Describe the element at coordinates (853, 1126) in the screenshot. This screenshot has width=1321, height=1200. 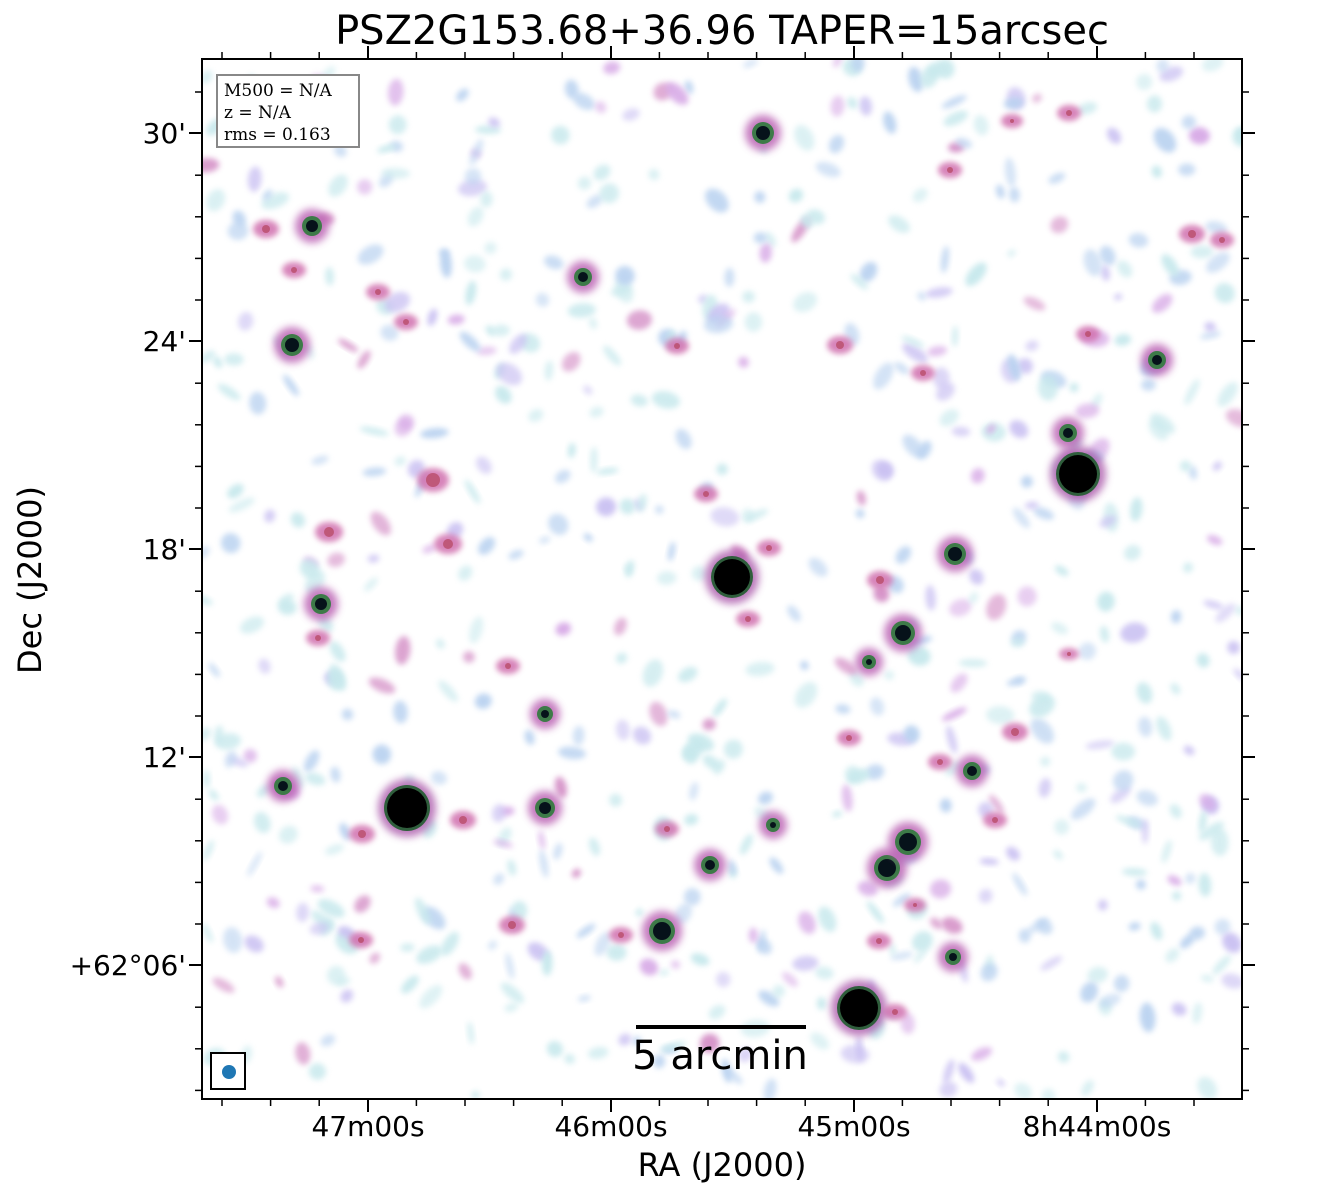
I see `x-tick-label: 45m00s` at that location.